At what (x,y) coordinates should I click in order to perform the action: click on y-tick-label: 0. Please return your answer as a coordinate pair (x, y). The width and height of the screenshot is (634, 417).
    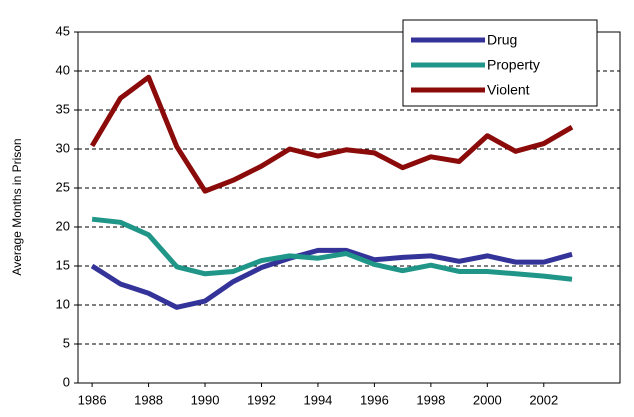
    Looking at the image, I should click on (66, 381).